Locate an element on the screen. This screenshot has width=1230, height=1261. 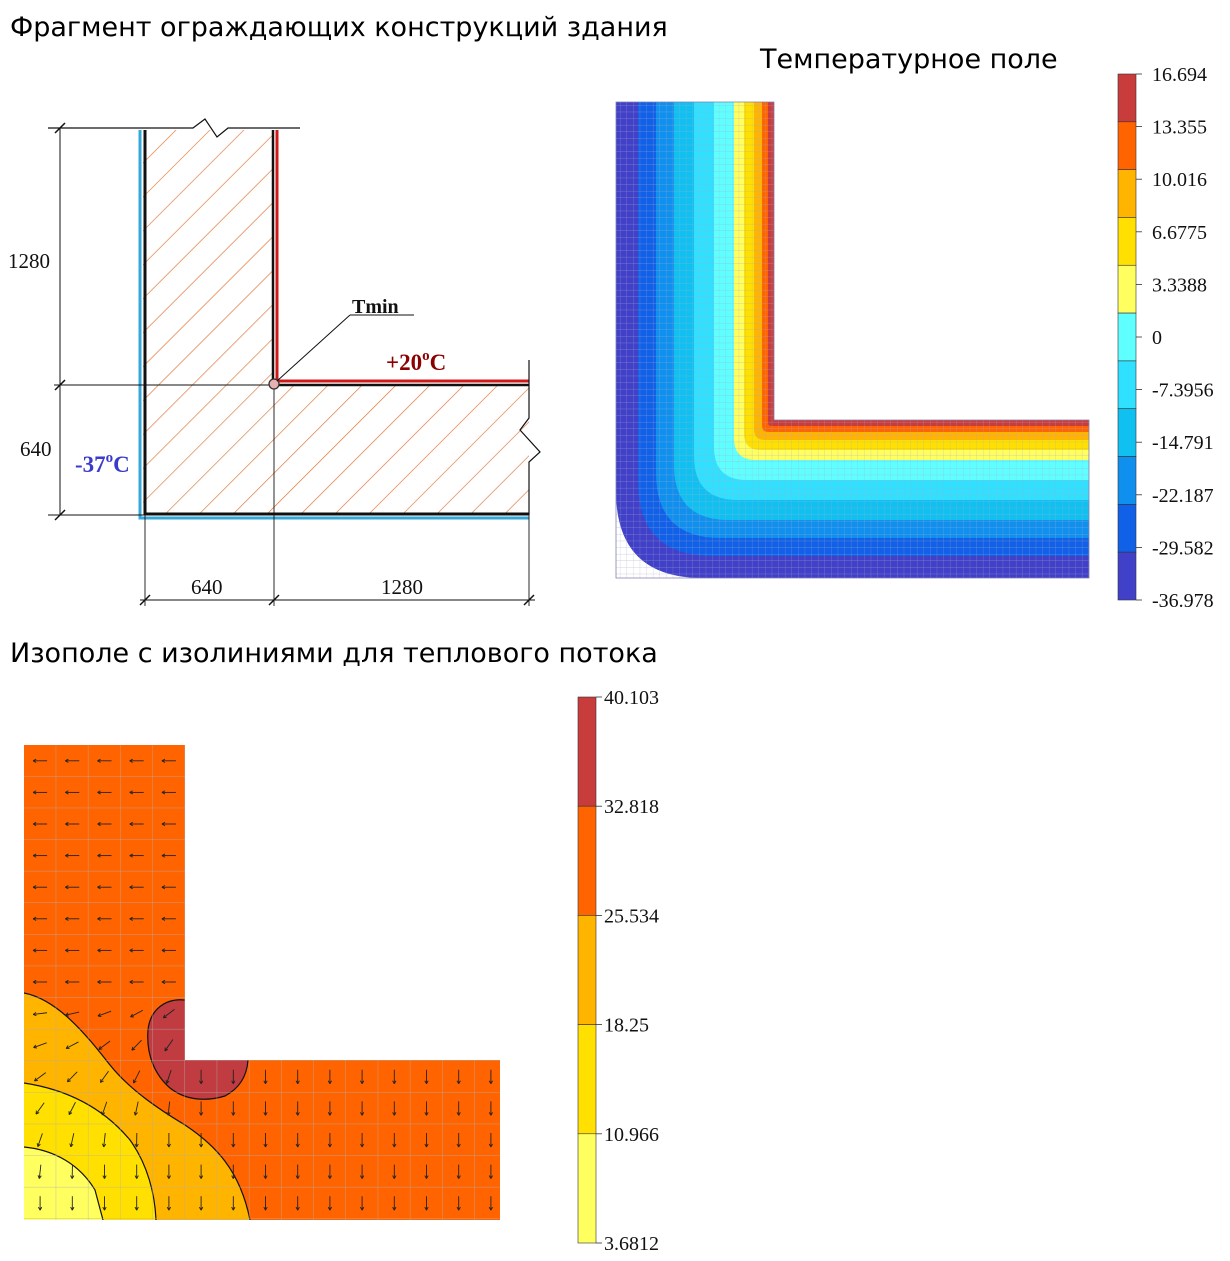
break-line-right is located at coordinates (530, 437).